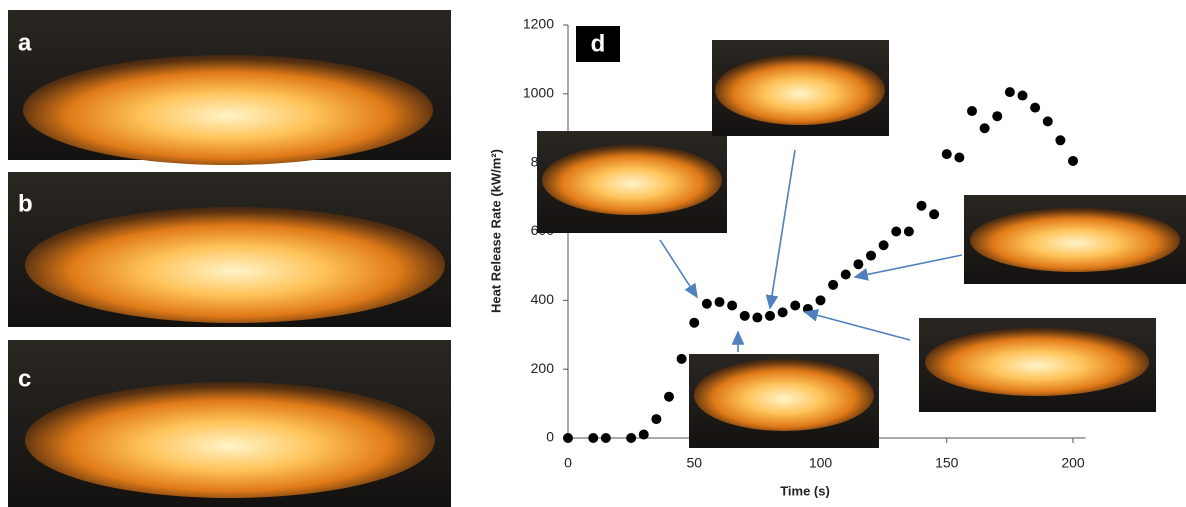 The height and width of the screenshot is (507, 1186). Describe the element at coordinates (543, 368) in the screenshot. I see `y-tick-label: 200` at that location.